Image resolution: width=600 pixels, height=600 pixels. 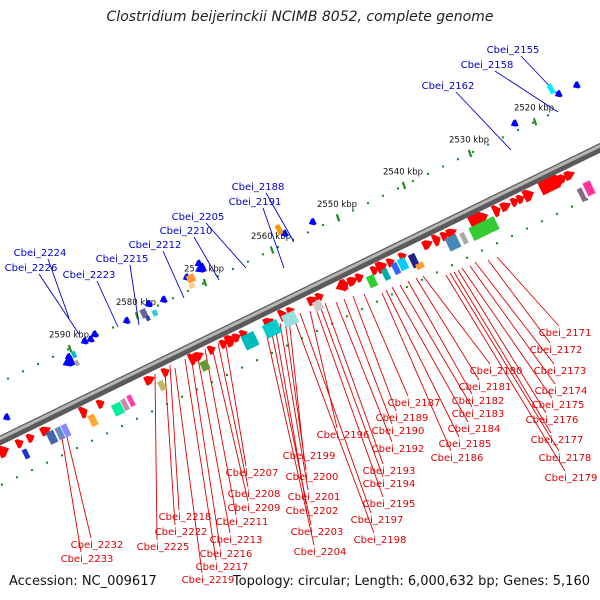 What do you see at coordinates (513, 50) in the screenshot?
I see `gene-label: Cbei_2155` at bounding box center [513, 50].